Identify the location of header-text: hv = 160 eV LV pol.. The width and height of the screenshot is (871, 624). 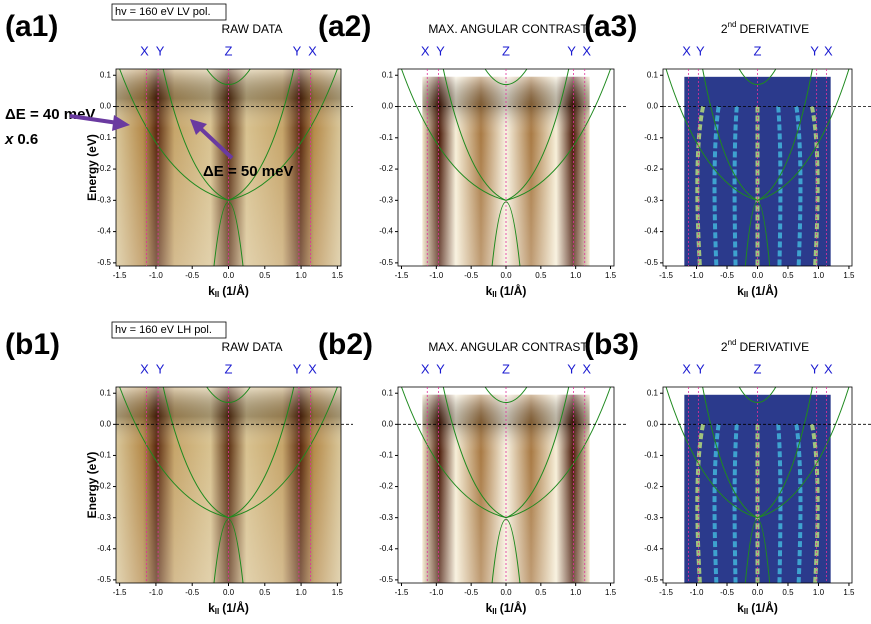
(163, 12).